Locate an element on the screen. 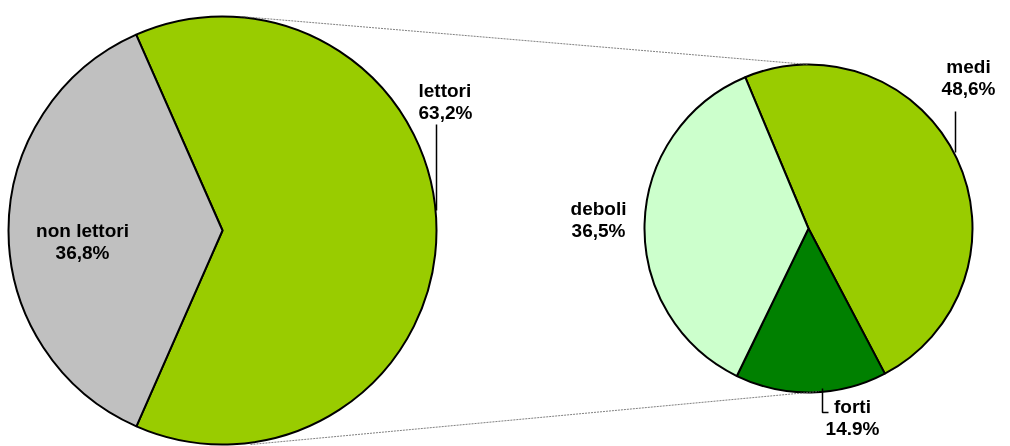 The width and height of the screenshot is (1010, 446). data-label: 14.9% is located at coordinates (852, 428).